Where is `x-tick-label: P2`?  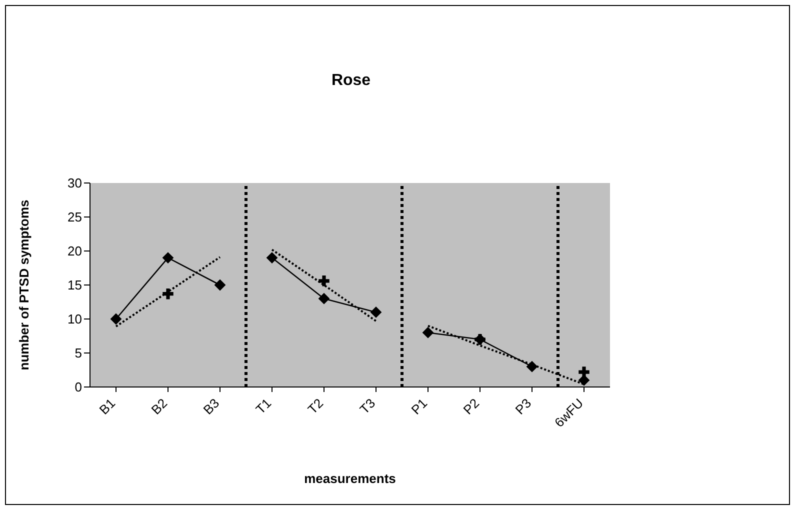 x-tick-label: P2 is located at coordinates (471, 407).